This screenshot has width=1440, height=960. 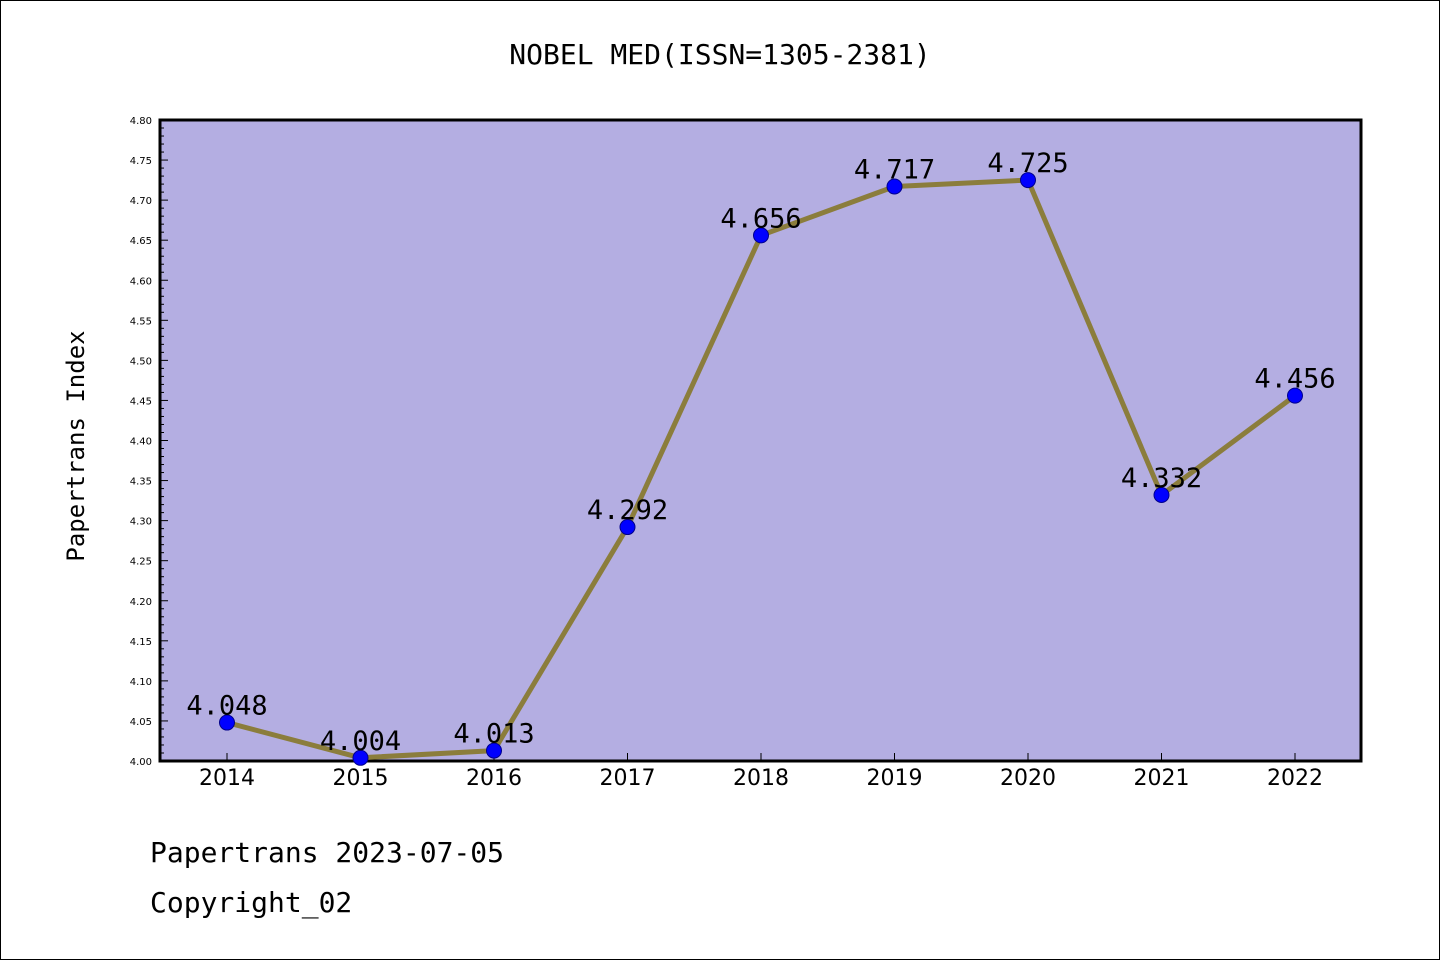 I want to click on y-tick-label: 4.05, so click(x=141, y=722).